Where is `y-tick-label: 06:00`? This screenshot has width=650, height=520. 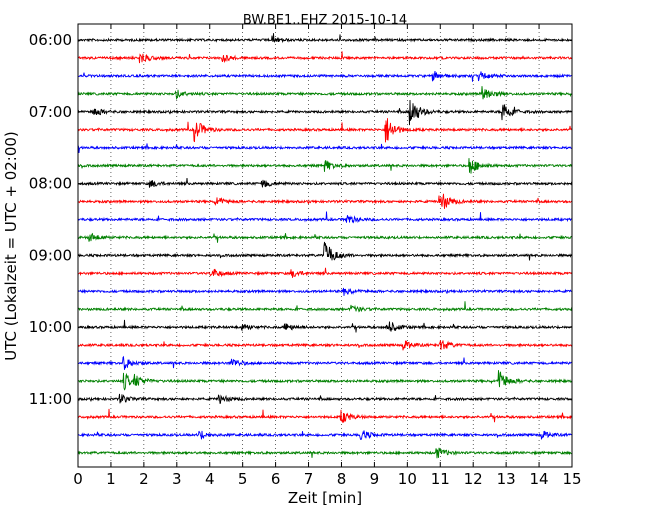
y-tick-label: 06:00 is located at coordinates (50, 40).